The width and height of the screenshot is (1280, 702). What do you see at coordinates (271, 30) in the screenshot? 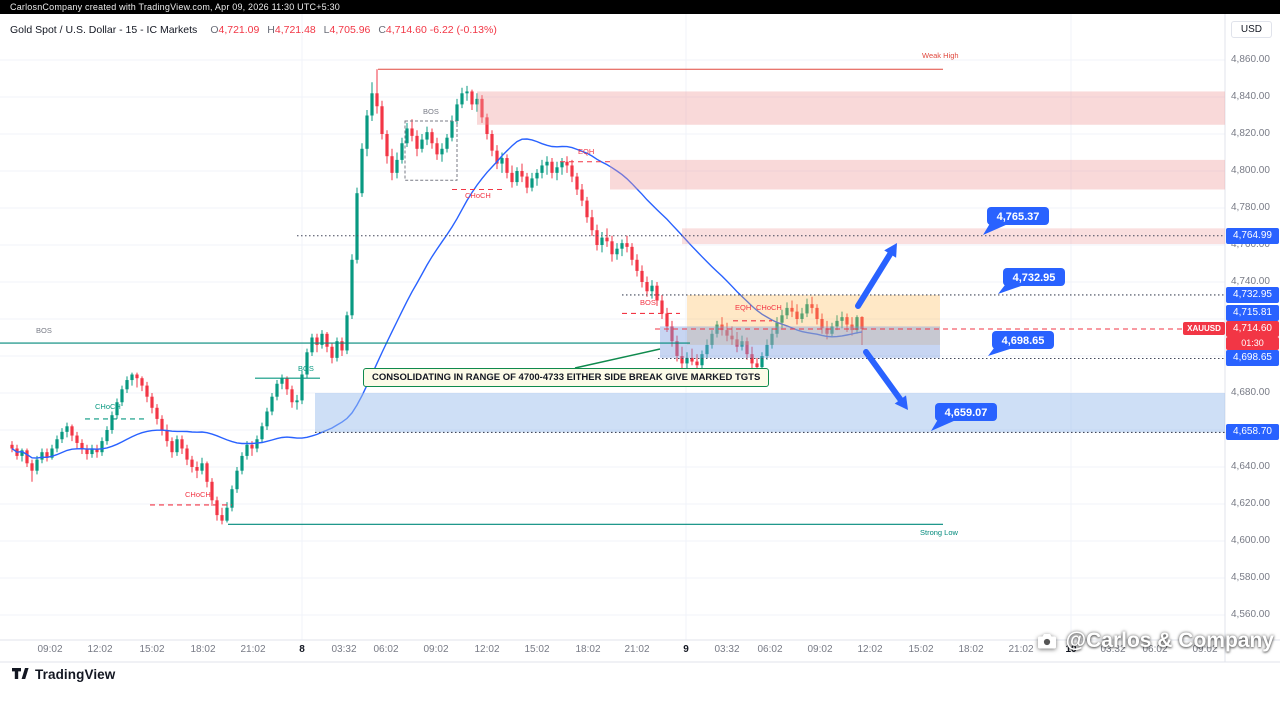
I see `high-label: H` at bounding box center [271, 30].